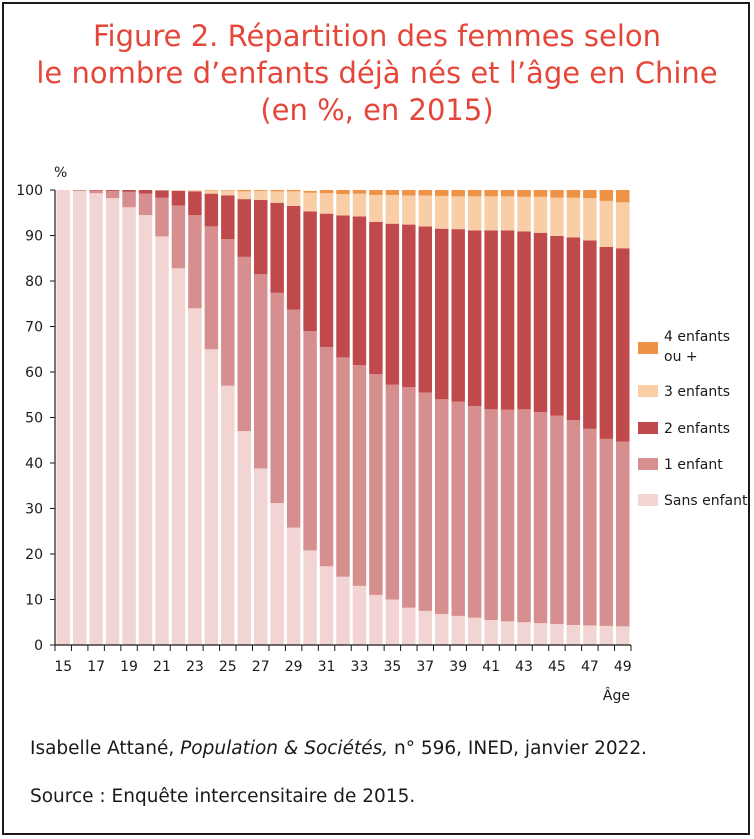 This screenshot has height=839, width=754. I want to click on y-tick-label-50: 50, so click(34, 419).